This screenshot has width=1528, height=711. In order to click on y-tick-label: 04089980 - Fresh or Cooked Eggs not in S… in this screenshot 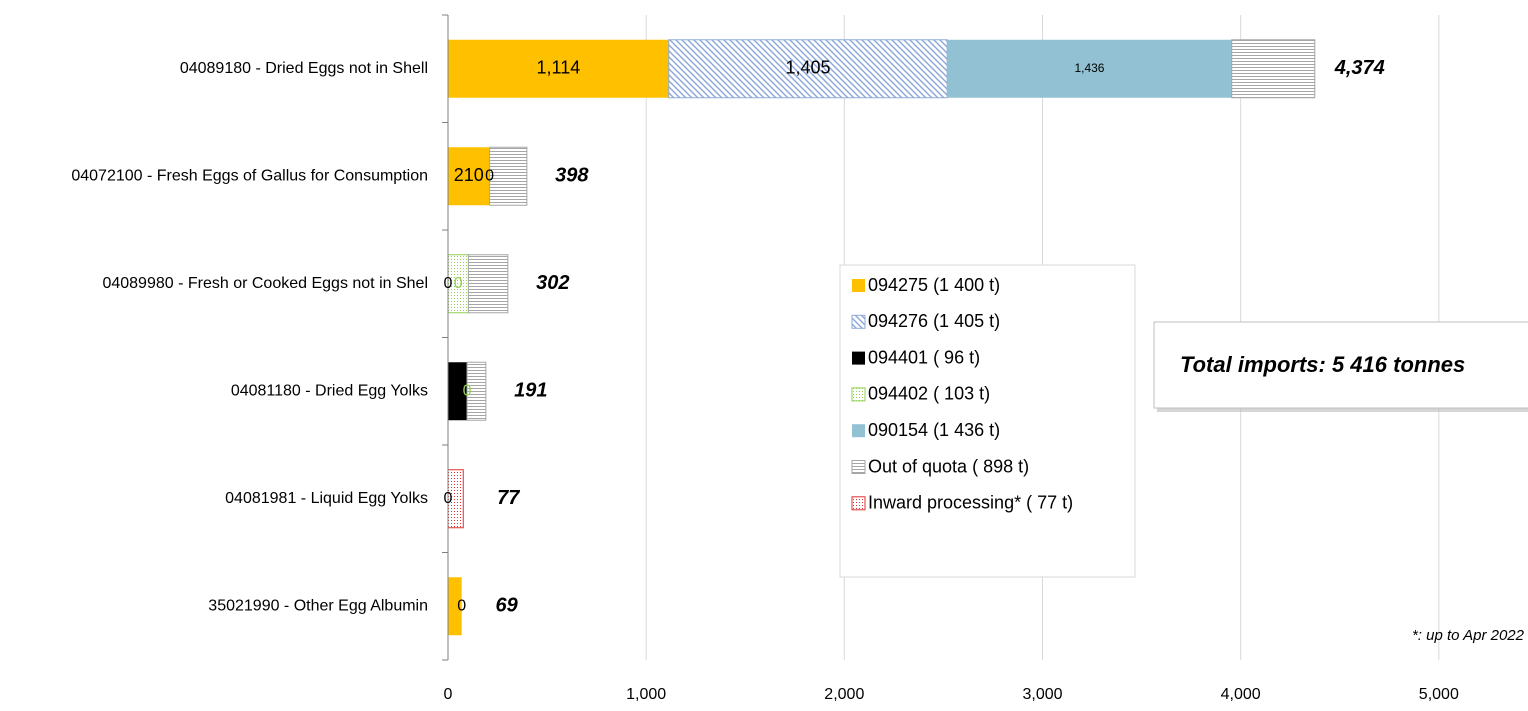, I will do `click(265, 283)`.